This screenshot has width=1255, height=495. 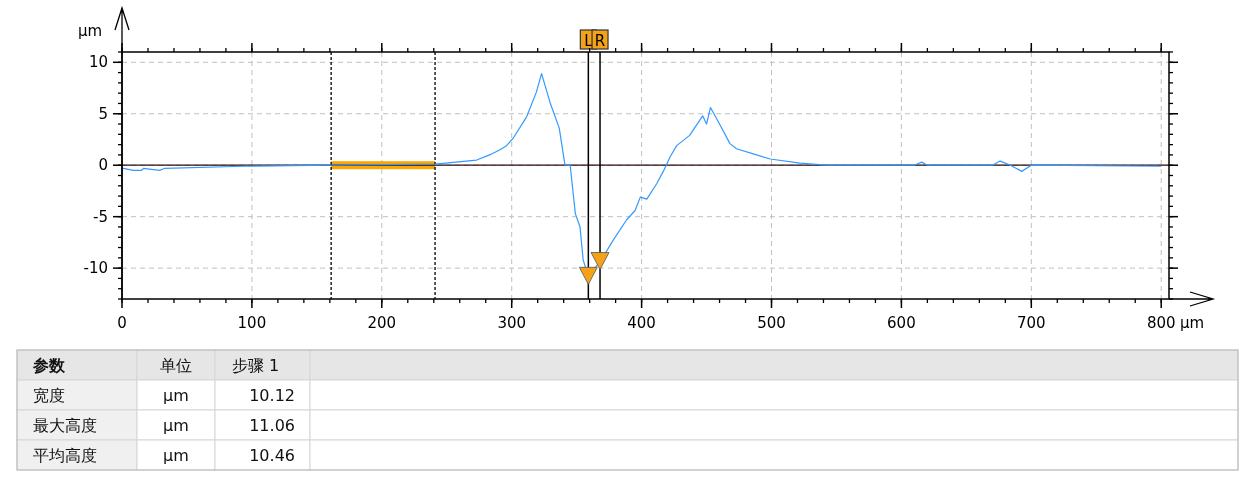 I want to click on y-tick-label: -5, so click(x=100, y=216).